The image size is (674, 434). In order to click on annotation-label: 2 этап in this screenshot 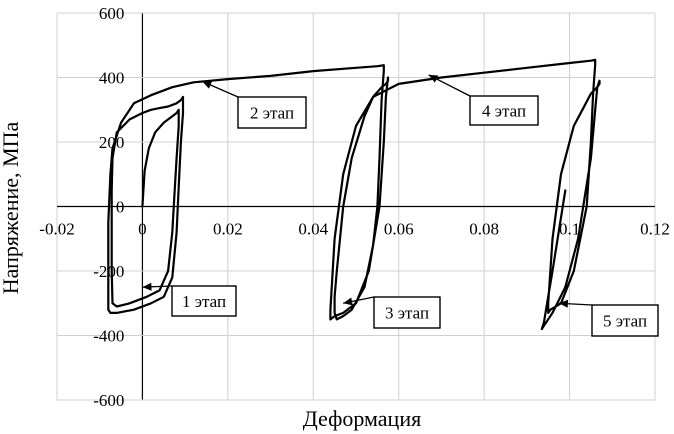, I will do `click(272, 113)`.